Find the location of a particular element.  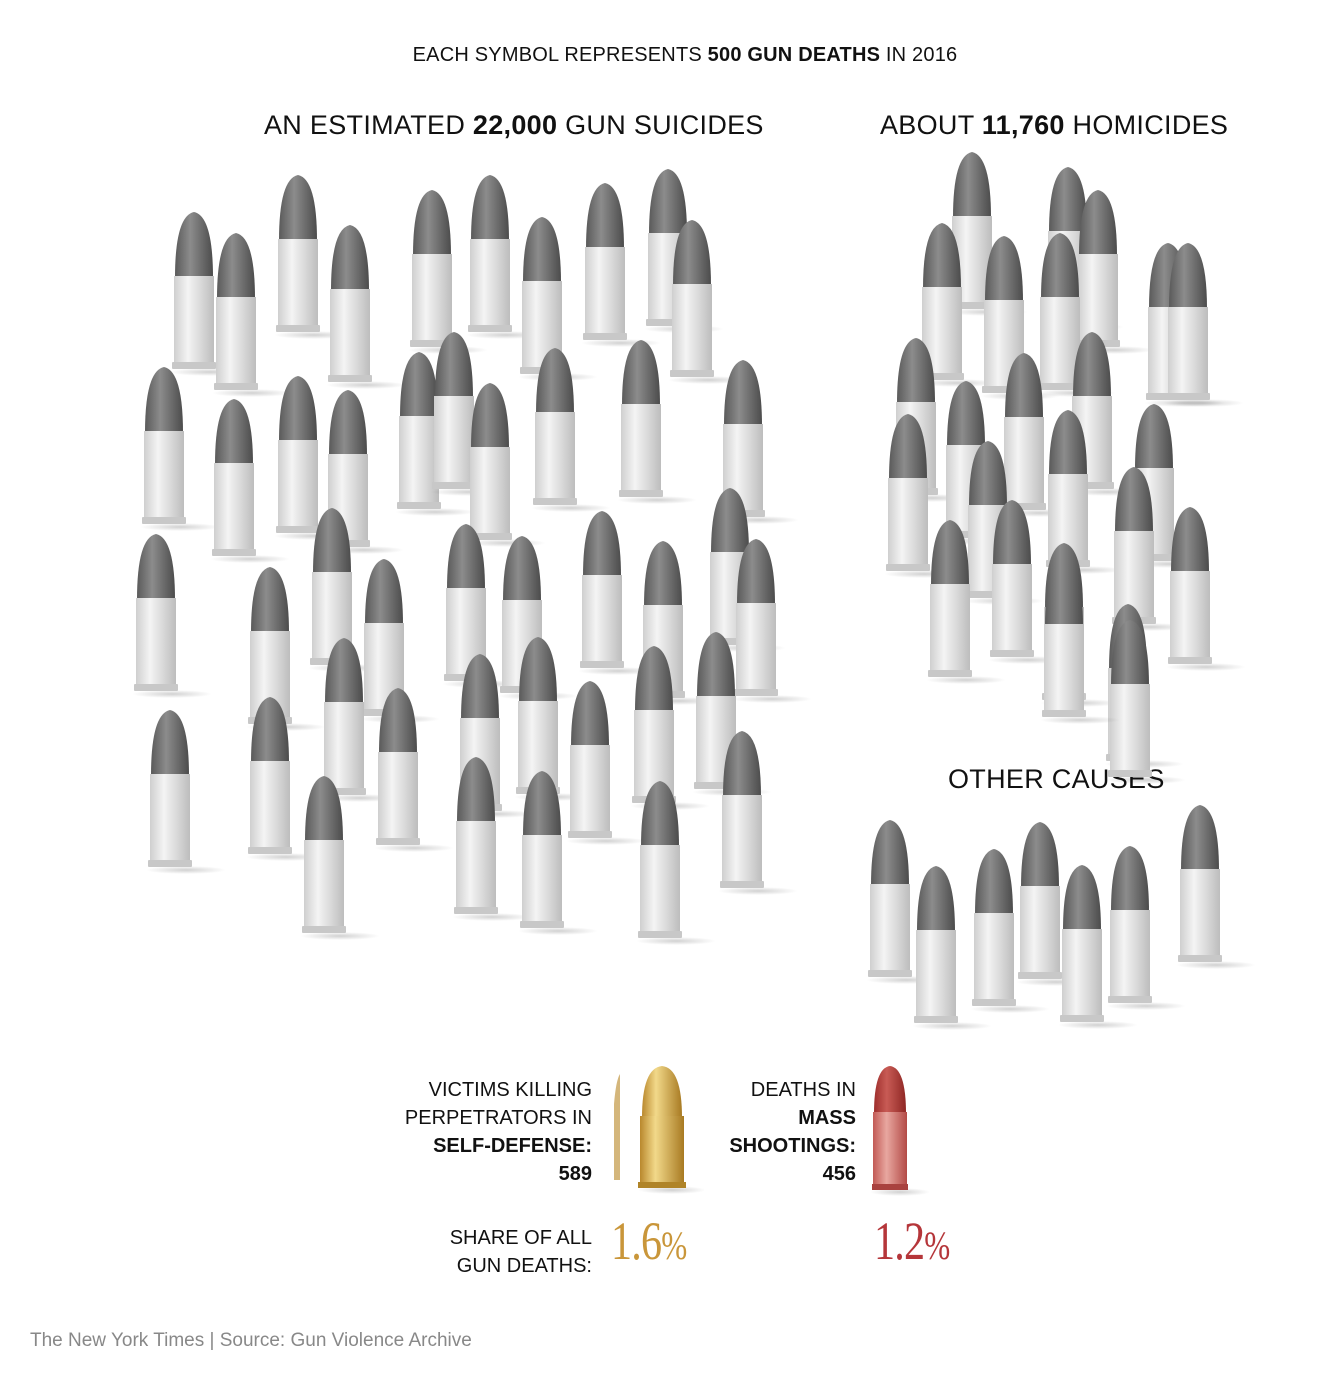

gold-bullet-icon is located at coordinates (659, 1130).